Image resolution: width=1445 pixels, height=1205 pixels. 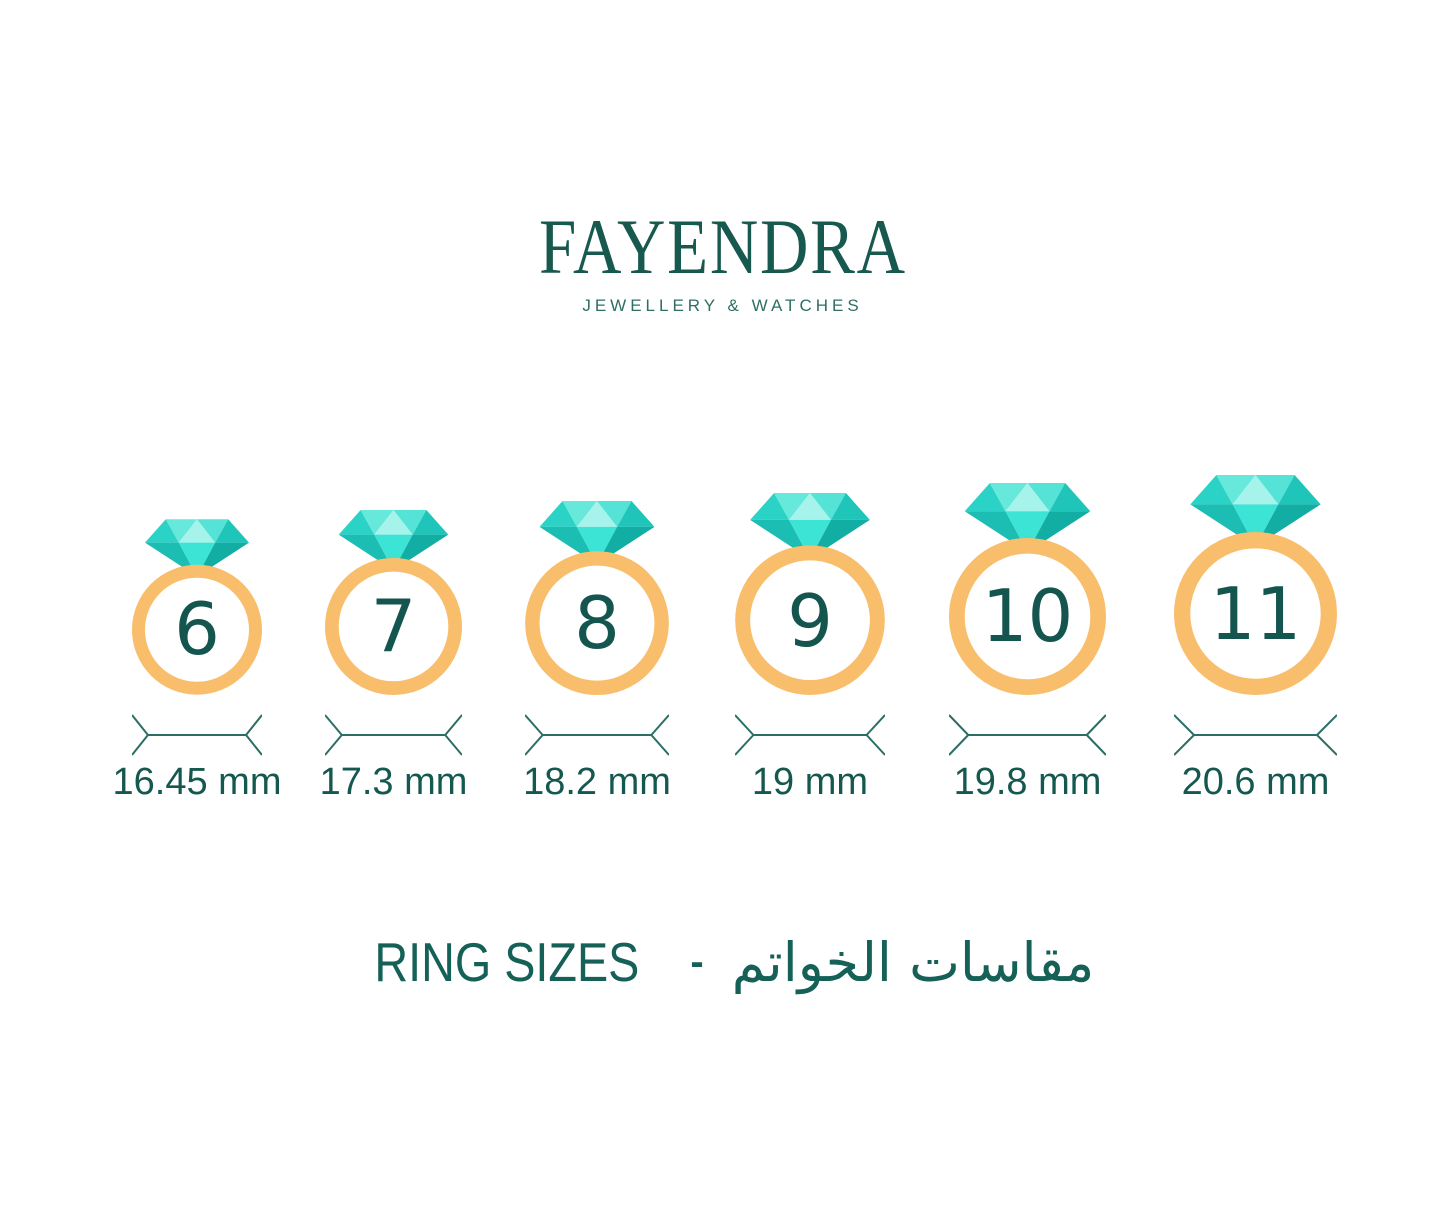 What do you see at coordinates (507, 962) in the screenshot?
I see `ring-sizes-title-en: RING SIZES` at bounding box center [507, 962].